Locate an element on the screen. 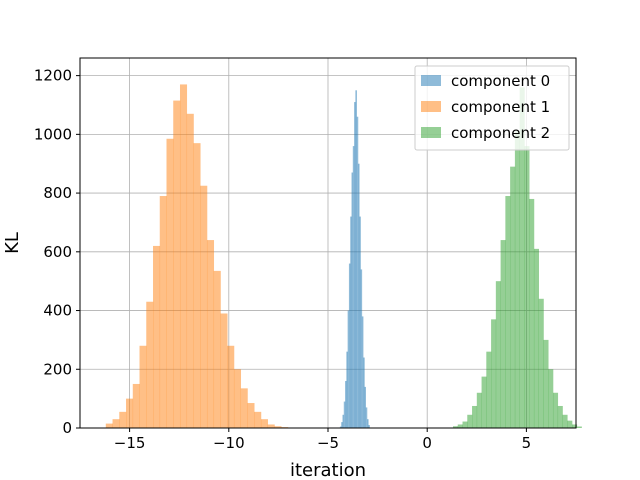  legend-box is located at coordinates (492, 108).